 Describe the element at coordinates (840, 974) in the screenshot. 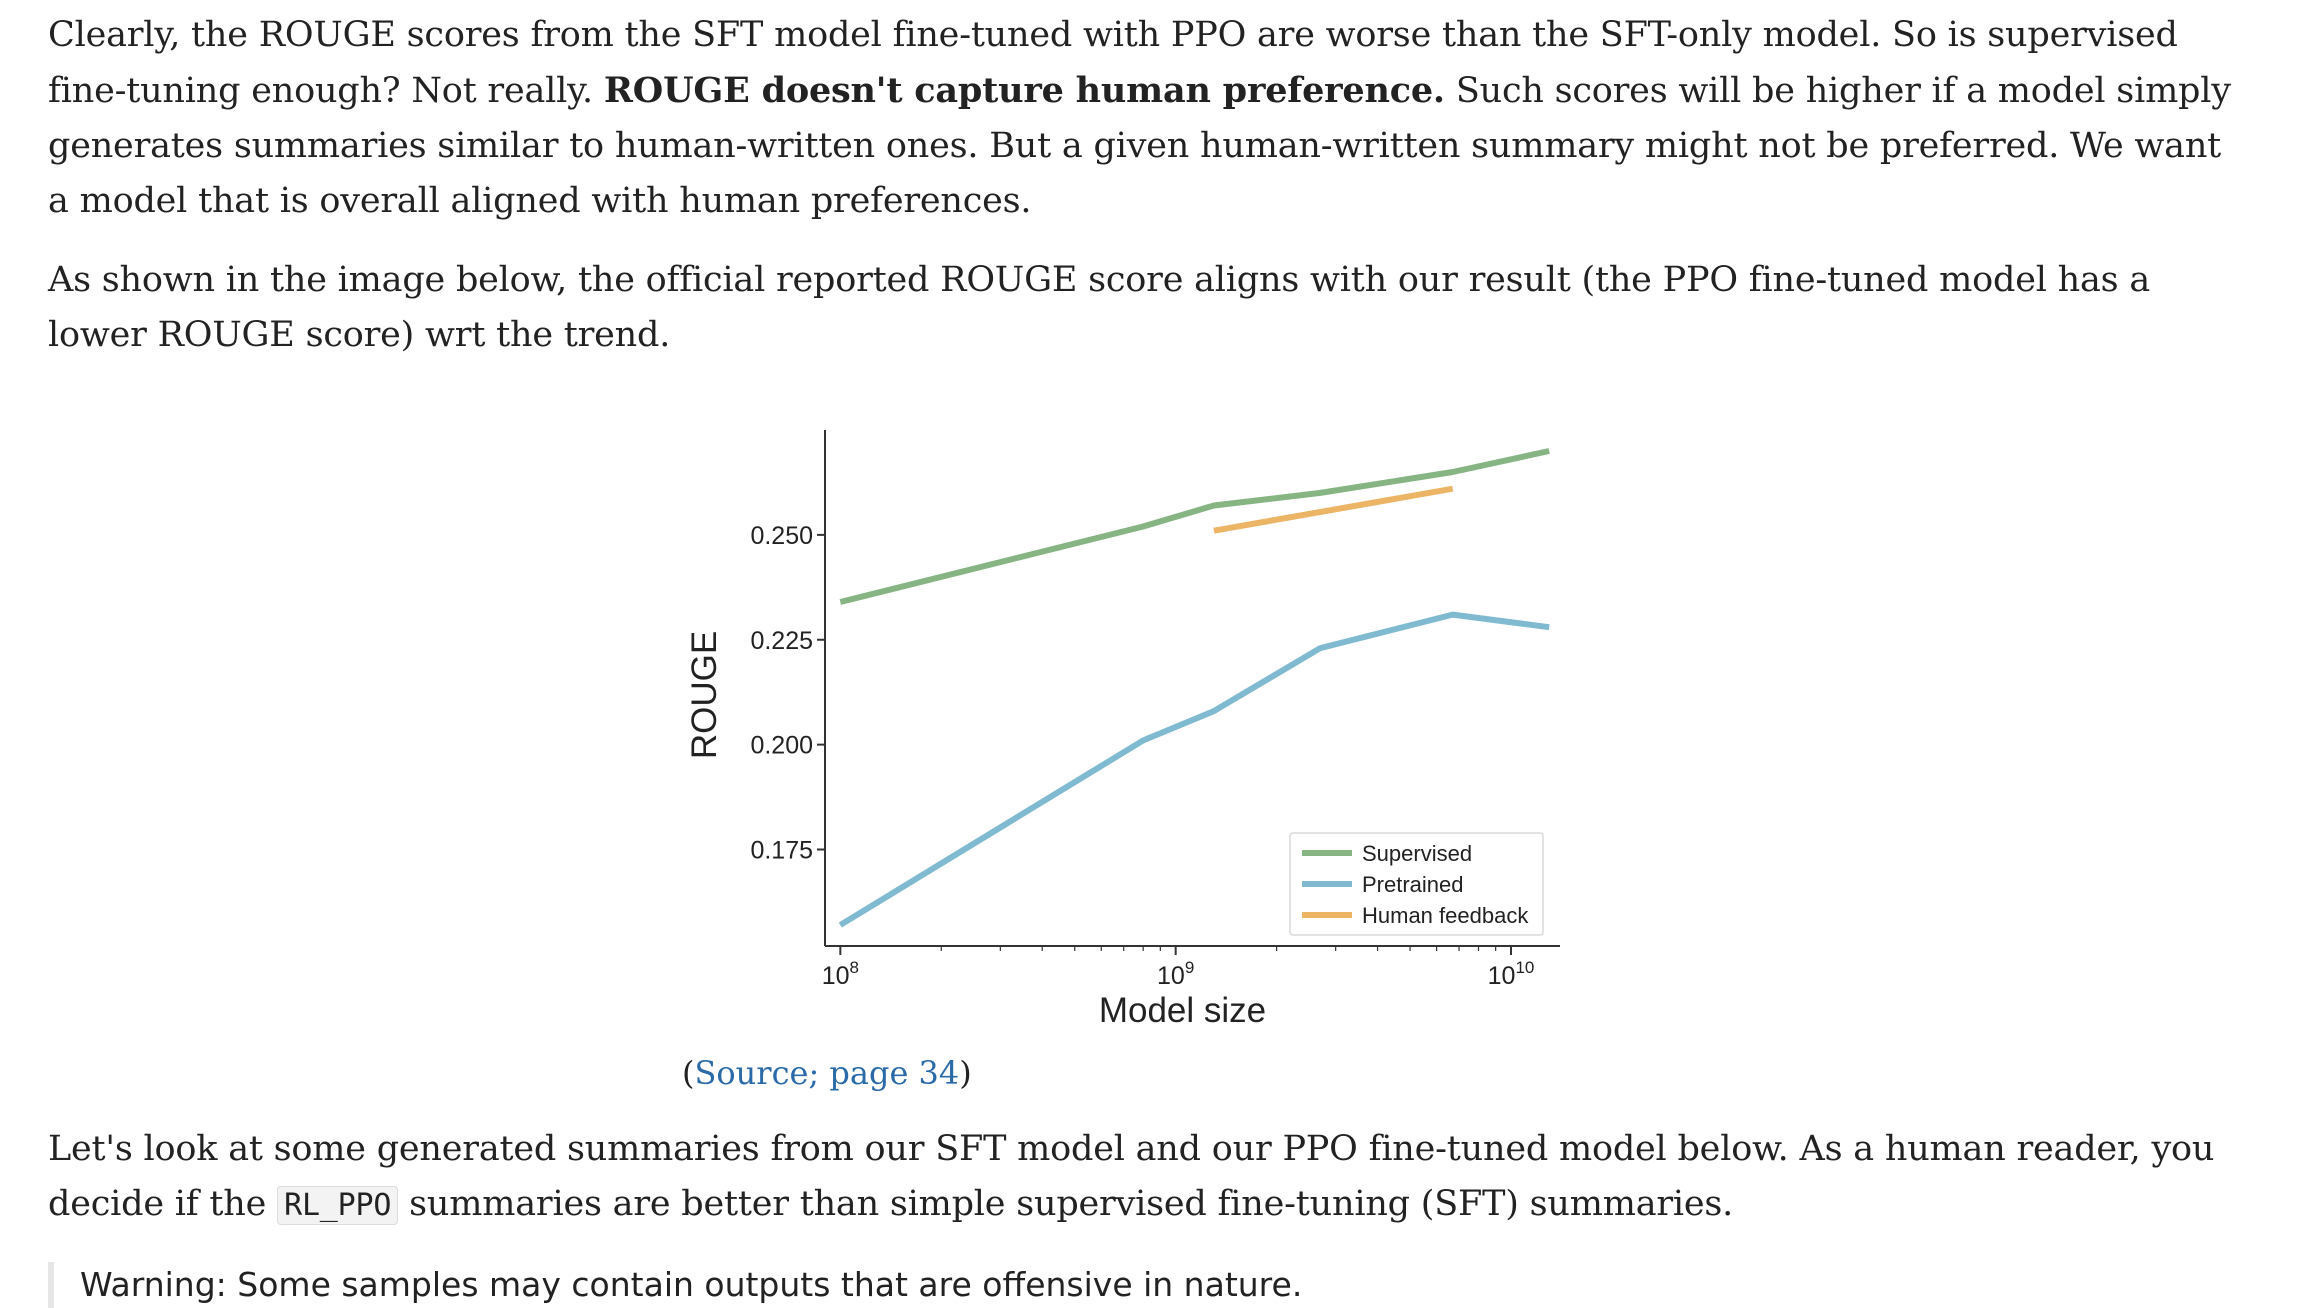

I see `x-tick-label-0: 10⁸` at that location.